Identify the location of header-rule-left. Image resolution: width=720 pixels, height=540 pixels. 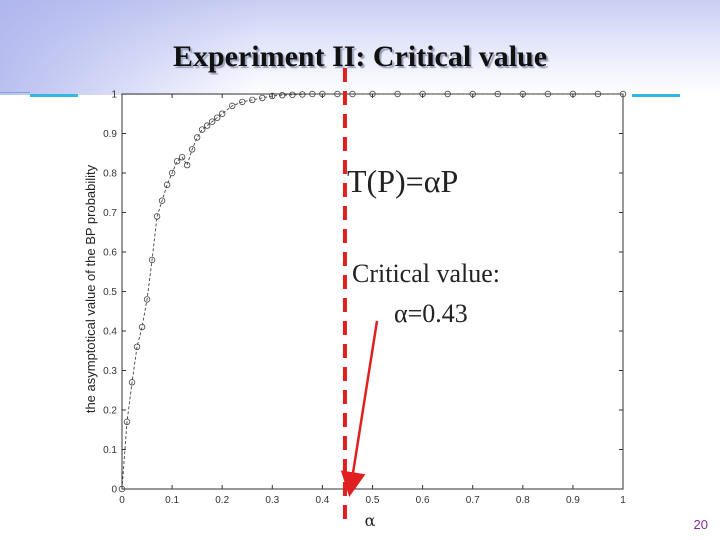
(54, 95).